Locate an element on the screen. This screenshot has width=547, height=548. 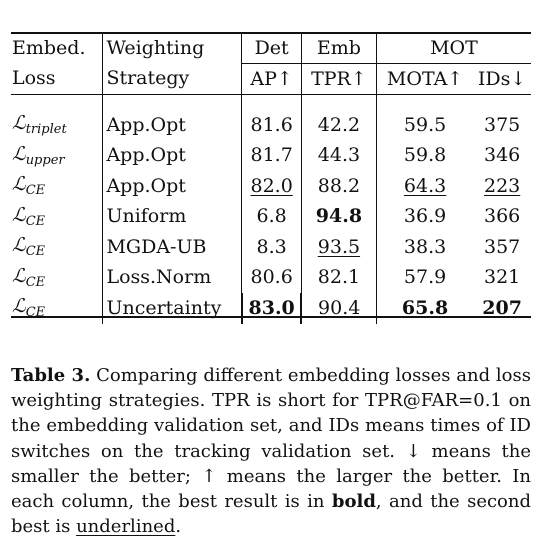
table-row: ℒCE App.Opt 82.0 88.2 64.3 223 is located at coordinates (271, 186).